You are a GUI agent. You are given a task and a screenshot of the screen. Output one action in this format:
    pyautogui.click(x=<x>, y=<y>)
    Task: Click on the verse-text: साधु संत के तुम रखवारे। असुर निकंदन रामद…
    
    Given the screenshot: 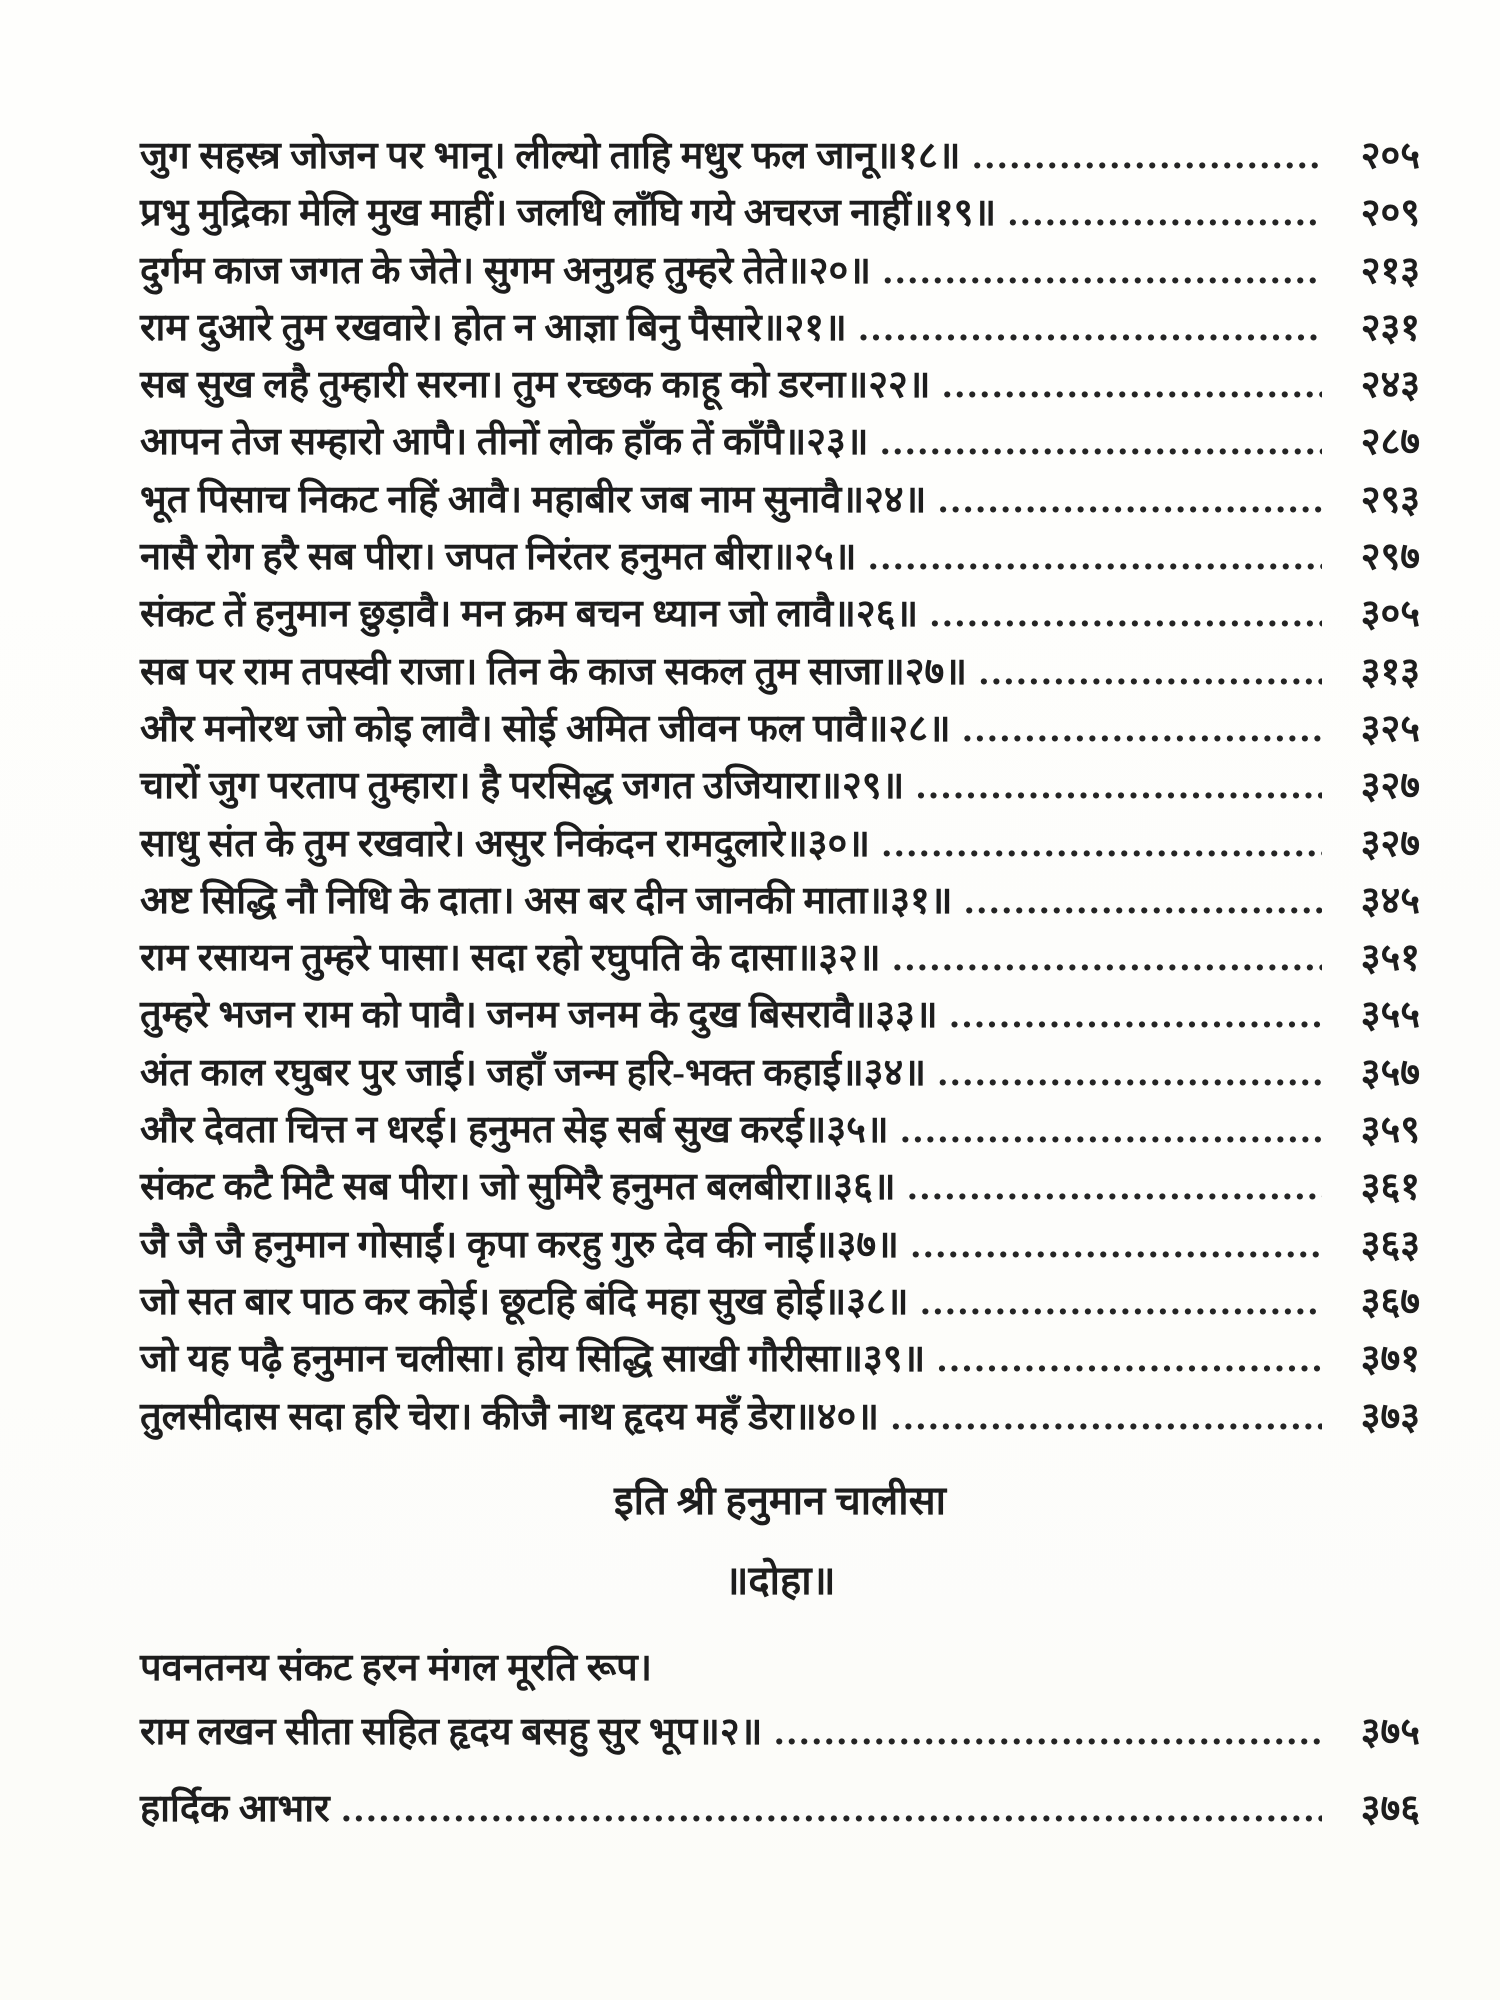 What is the action you would take?
    pyautogui.click(x=505, y=843)
    